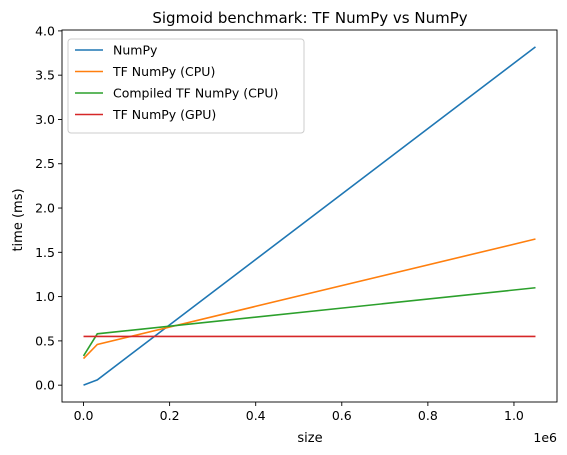  What do you see at coordinates (545, 437) in the screenshot?
I see `x-axis-offset-label: 1e6` at bounding box center [545, 437].